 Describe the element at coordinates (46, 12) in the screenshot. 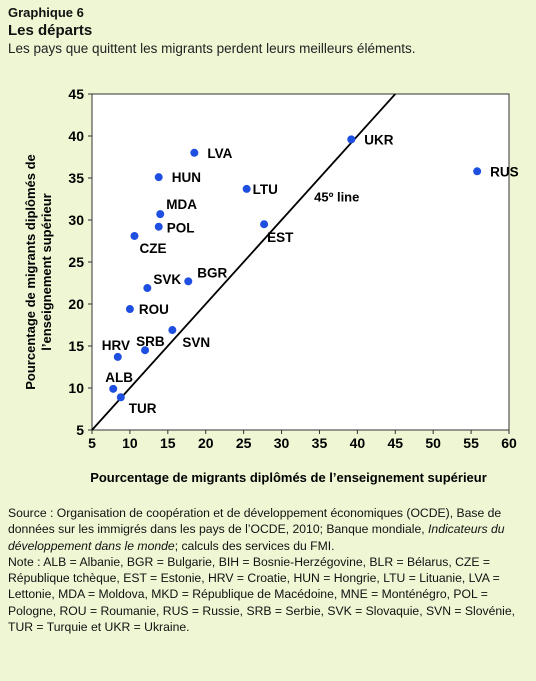

I see `figure-label: Graphique 6` at that location.